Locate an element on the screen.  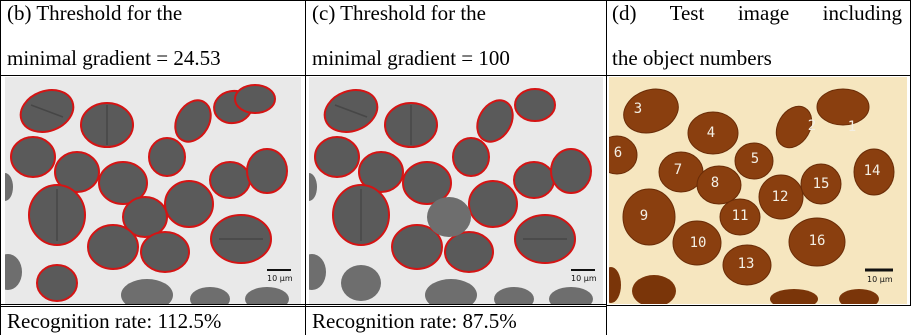
object-number: 2 is located at coordinates (812, 126).